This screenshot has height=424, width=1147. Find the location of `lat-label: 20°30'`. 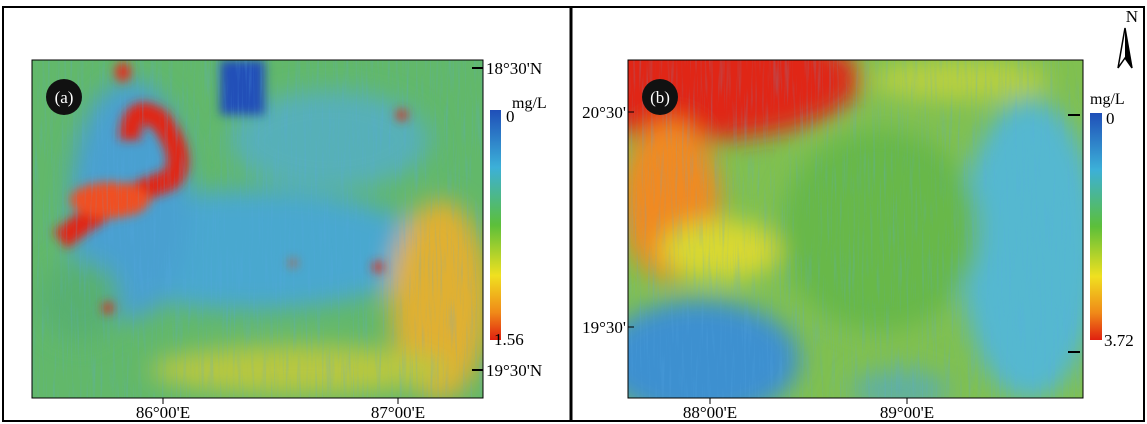

lat-label: 20°30' is located at coordinates (604, 112).